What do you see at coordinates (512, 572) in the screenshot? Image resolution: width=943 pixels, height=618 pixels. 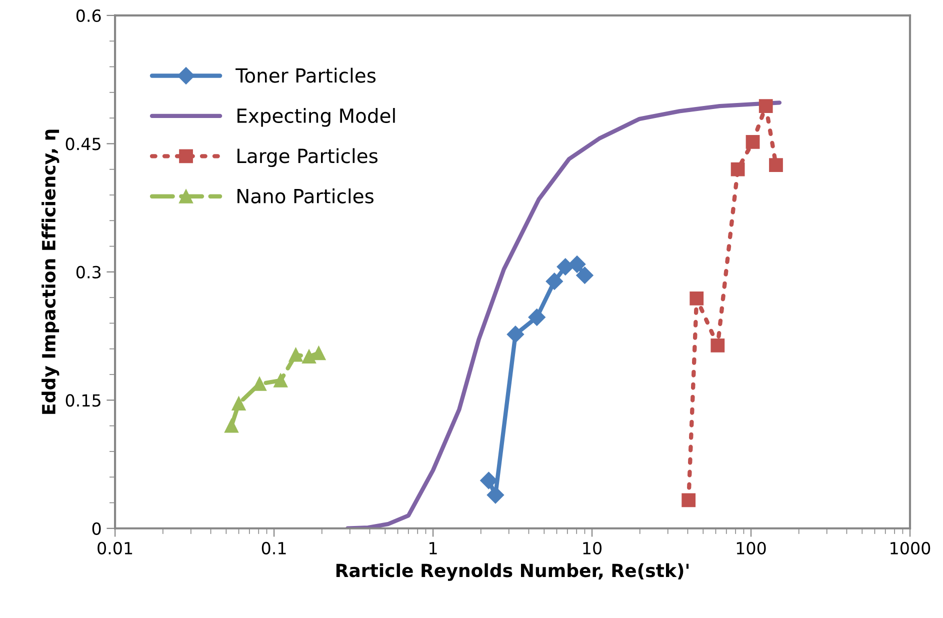 I see `x-axis-title: Rarticle Reynolds Number, Re(stk)'` at bounding box center [512, 572].